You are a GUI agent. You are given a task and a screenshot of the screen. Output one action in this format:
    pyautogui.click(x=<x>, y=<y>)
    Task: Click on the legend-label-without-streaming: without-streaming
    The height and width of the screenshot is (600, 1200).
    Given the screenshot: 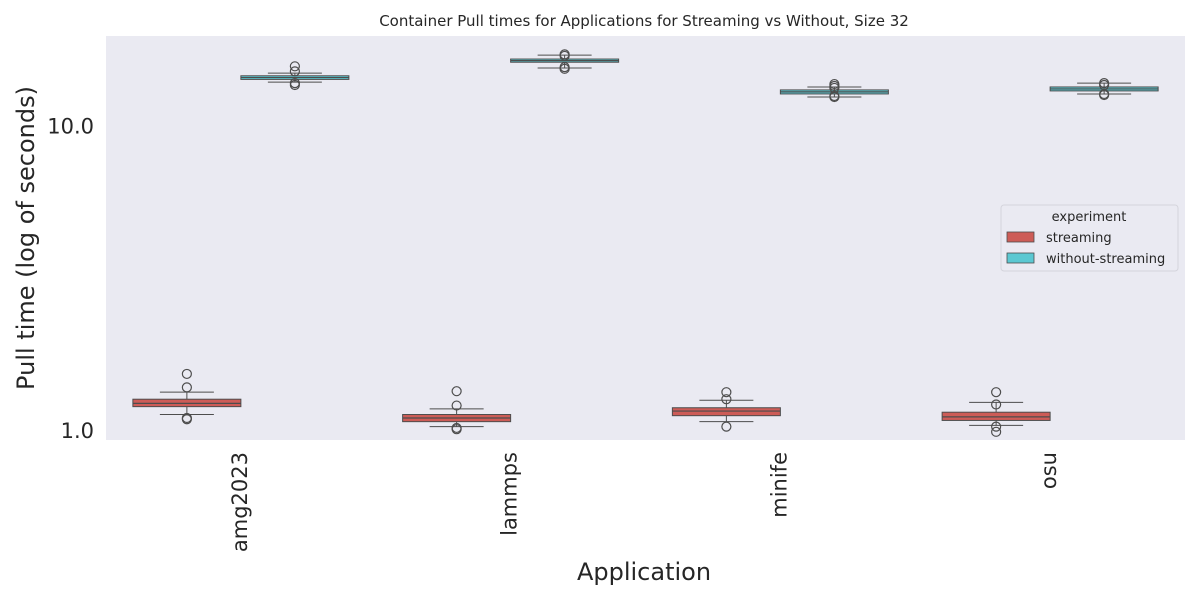 What is the action you would take?
    pyautogui.click(x=1105, y=259)
    